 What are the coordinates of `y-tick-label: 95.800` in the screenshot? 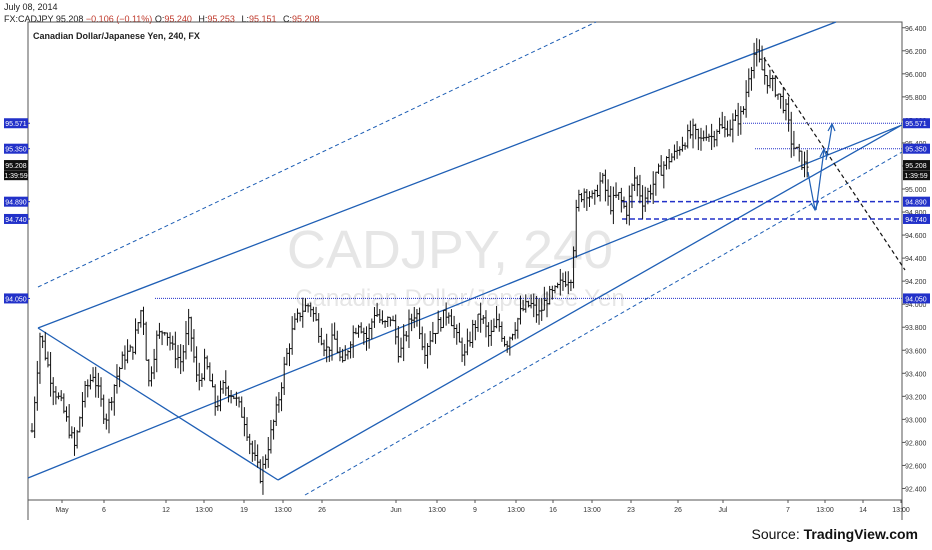 It's located at (916, 98).